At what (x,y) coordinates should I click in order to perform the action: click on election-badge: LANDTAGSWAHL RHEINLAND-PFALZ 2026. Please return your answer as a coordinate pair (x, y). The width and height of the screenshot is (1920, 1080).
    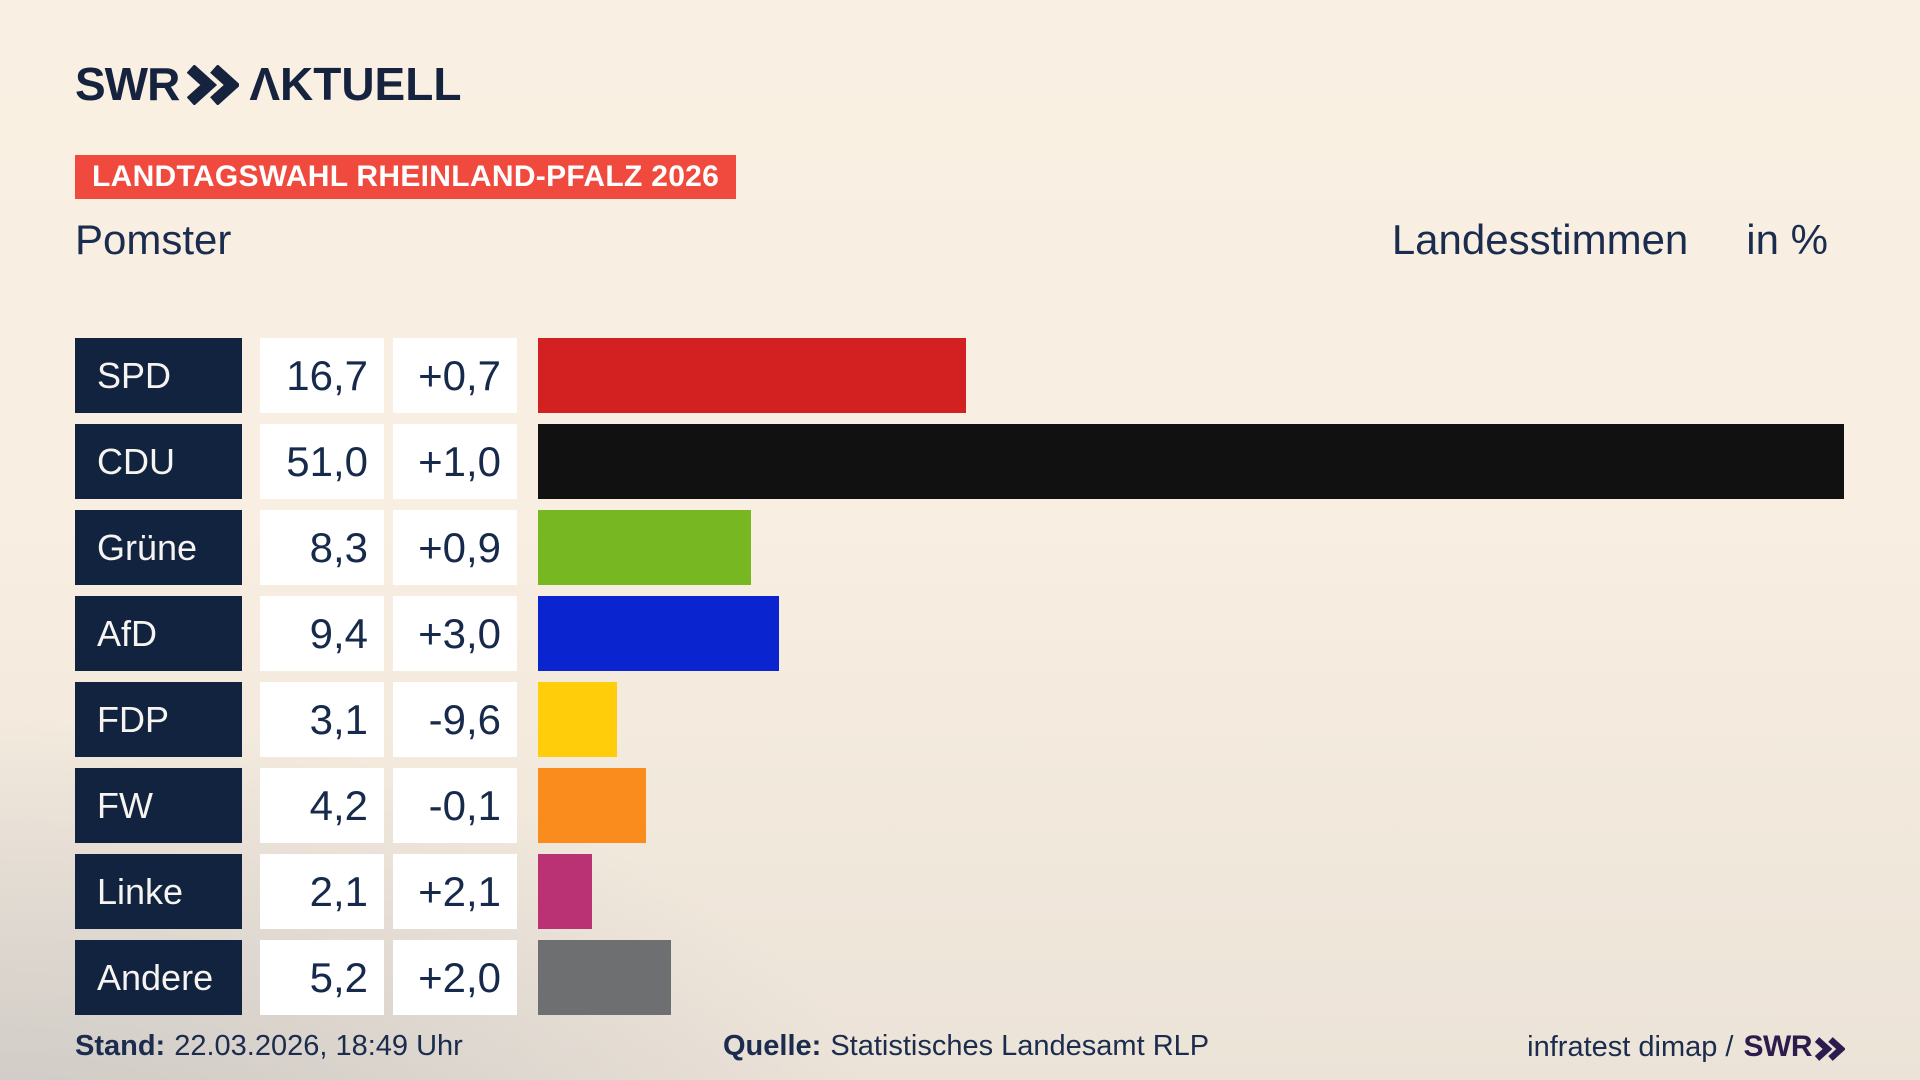
    Looking at the image, I should click on (406, 177).